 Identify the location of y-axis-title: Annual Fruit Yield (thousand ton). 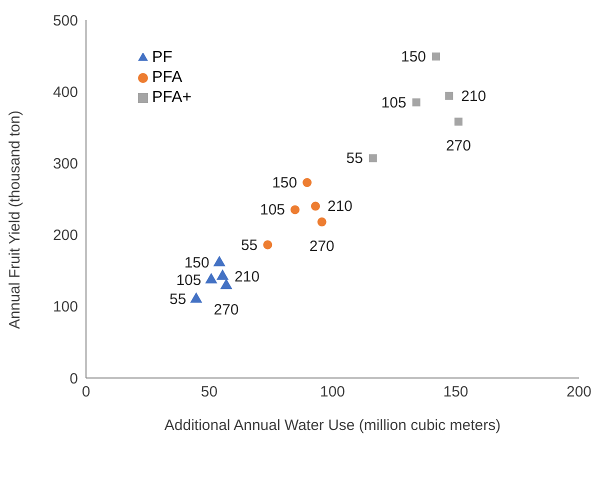
(15, 219).